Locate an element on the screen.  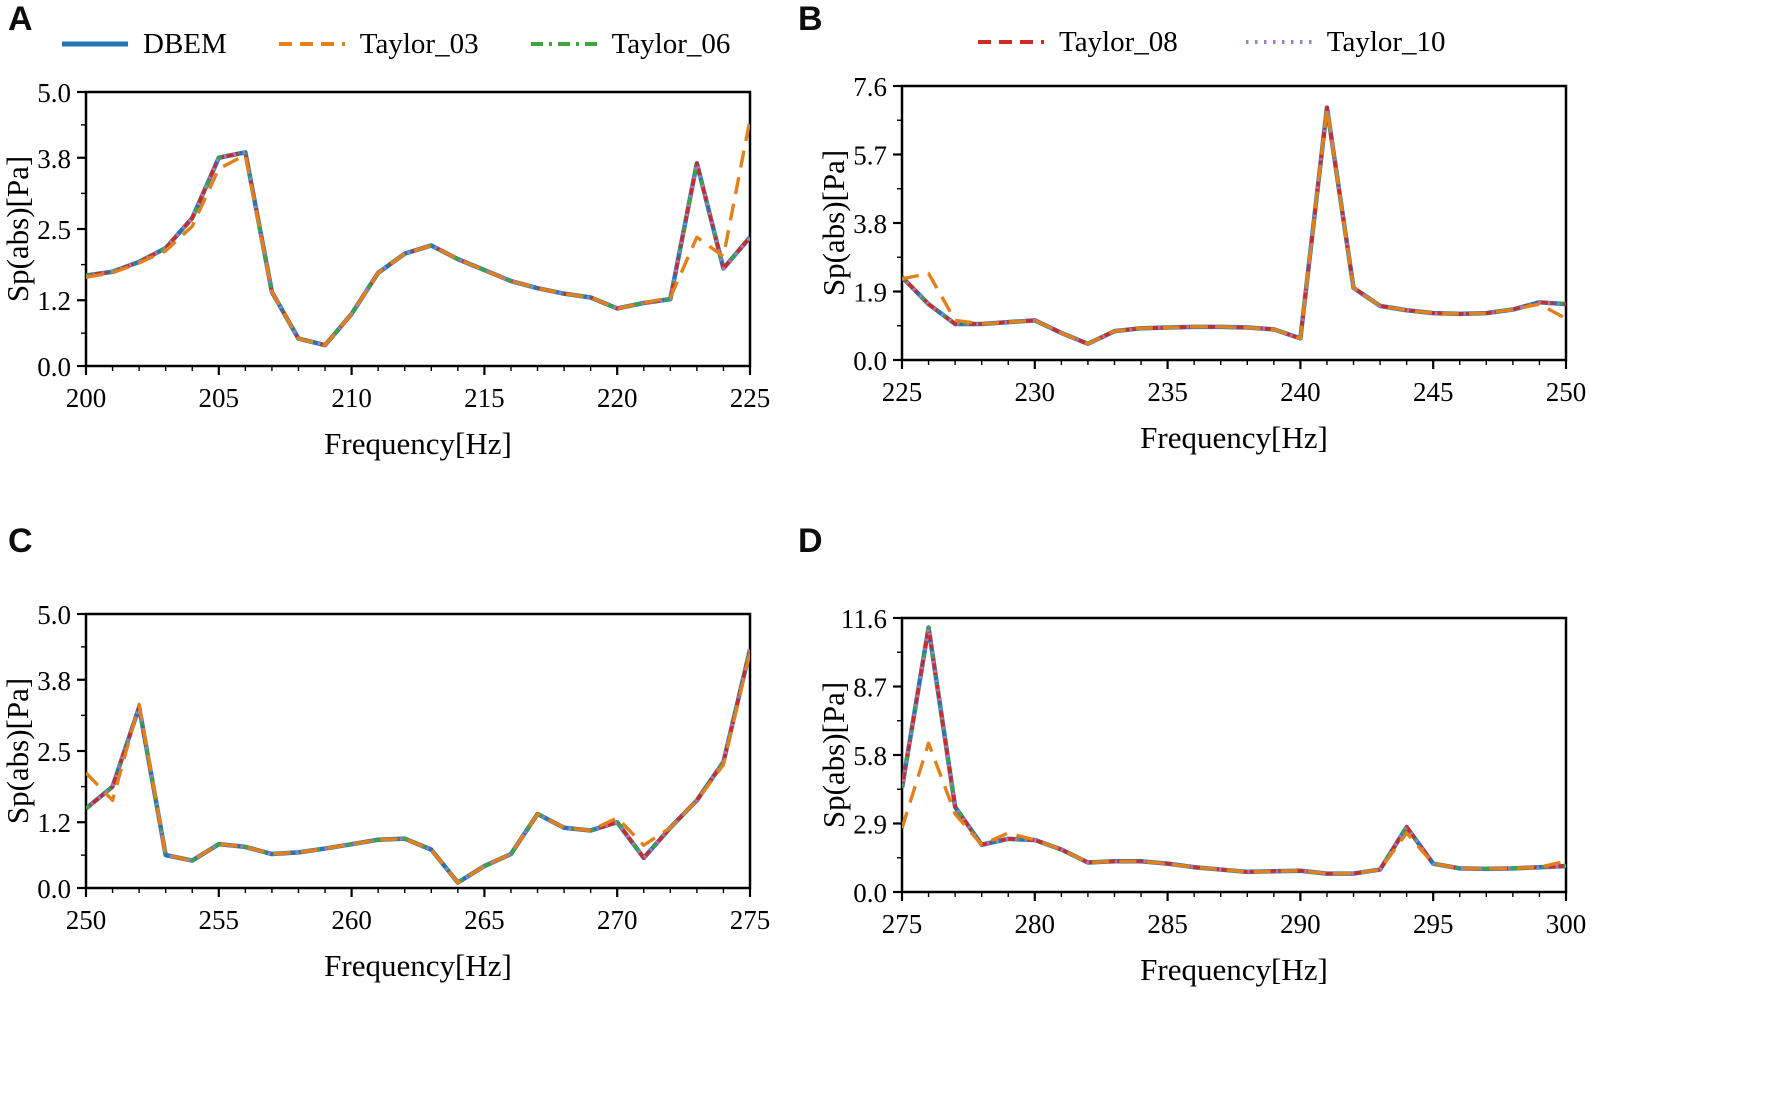
panel-label-d: D is located at coordinates (810, 541).